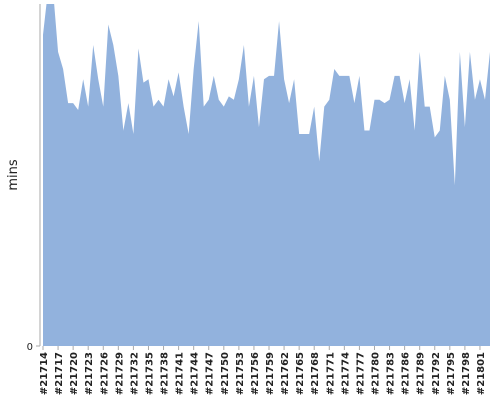 The image size is (500, 400). Describe the element at coordinates (74, 373) in the screenshot. I see `x-tick-label: #21720` at that location.